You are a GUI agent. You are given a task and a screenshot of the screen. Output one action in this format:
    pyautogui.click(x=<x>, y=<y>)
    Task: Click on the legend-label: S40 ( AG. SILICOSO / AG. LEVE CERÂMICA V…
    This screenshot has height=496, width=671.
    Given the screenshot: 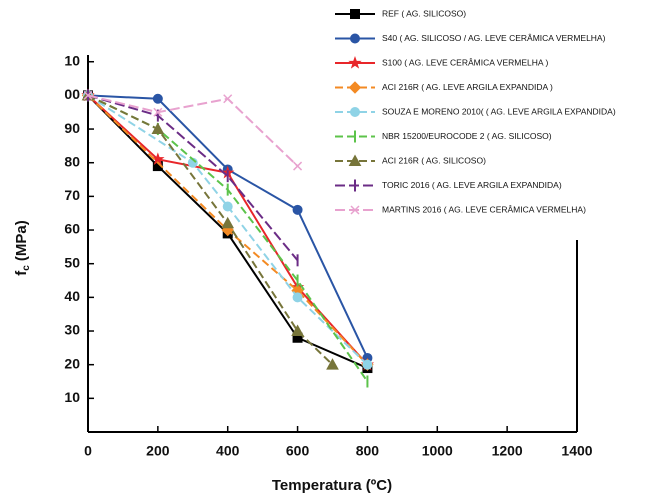 What is the action you would take?
    pyautogui.click(x=494, y=38)
    